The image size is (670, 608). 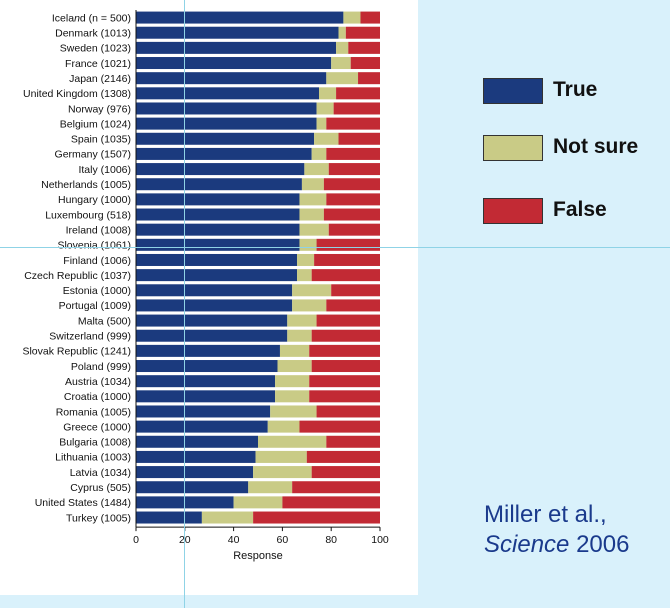 What do you see at coordinates (98, 230) in the screenshot?
I see `category-label: Ireland (1008)` at bounding box center [98, 230].